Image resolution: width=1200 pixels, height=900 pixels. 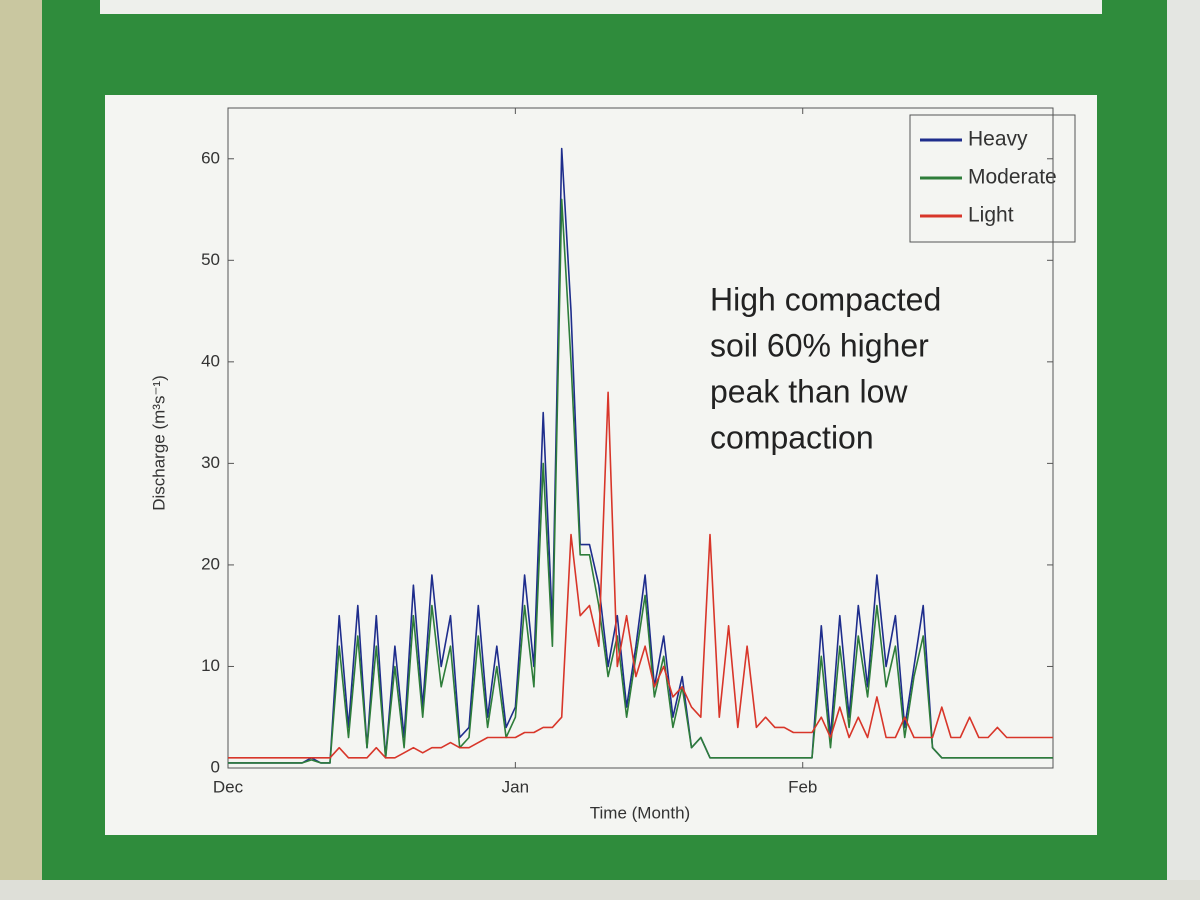 What do you see at coordinates (809, 391) in the screenshot?
I see `annotation-line: peak than low` at bounding box center [809, 391].